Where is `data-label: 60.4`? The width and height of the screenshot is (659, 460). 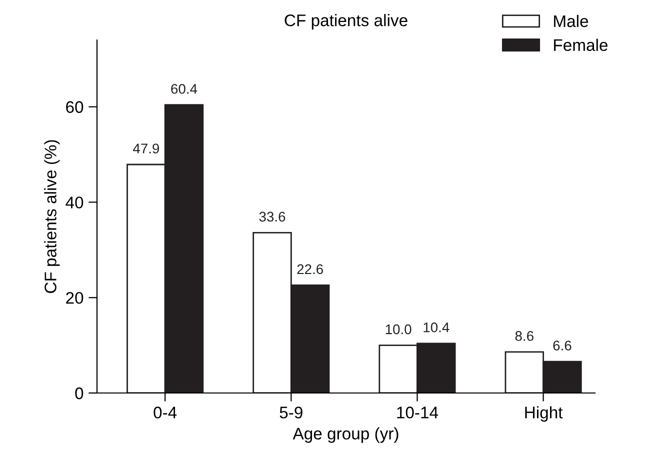 data-label: 60.4 is located at coordinates (184, 89).